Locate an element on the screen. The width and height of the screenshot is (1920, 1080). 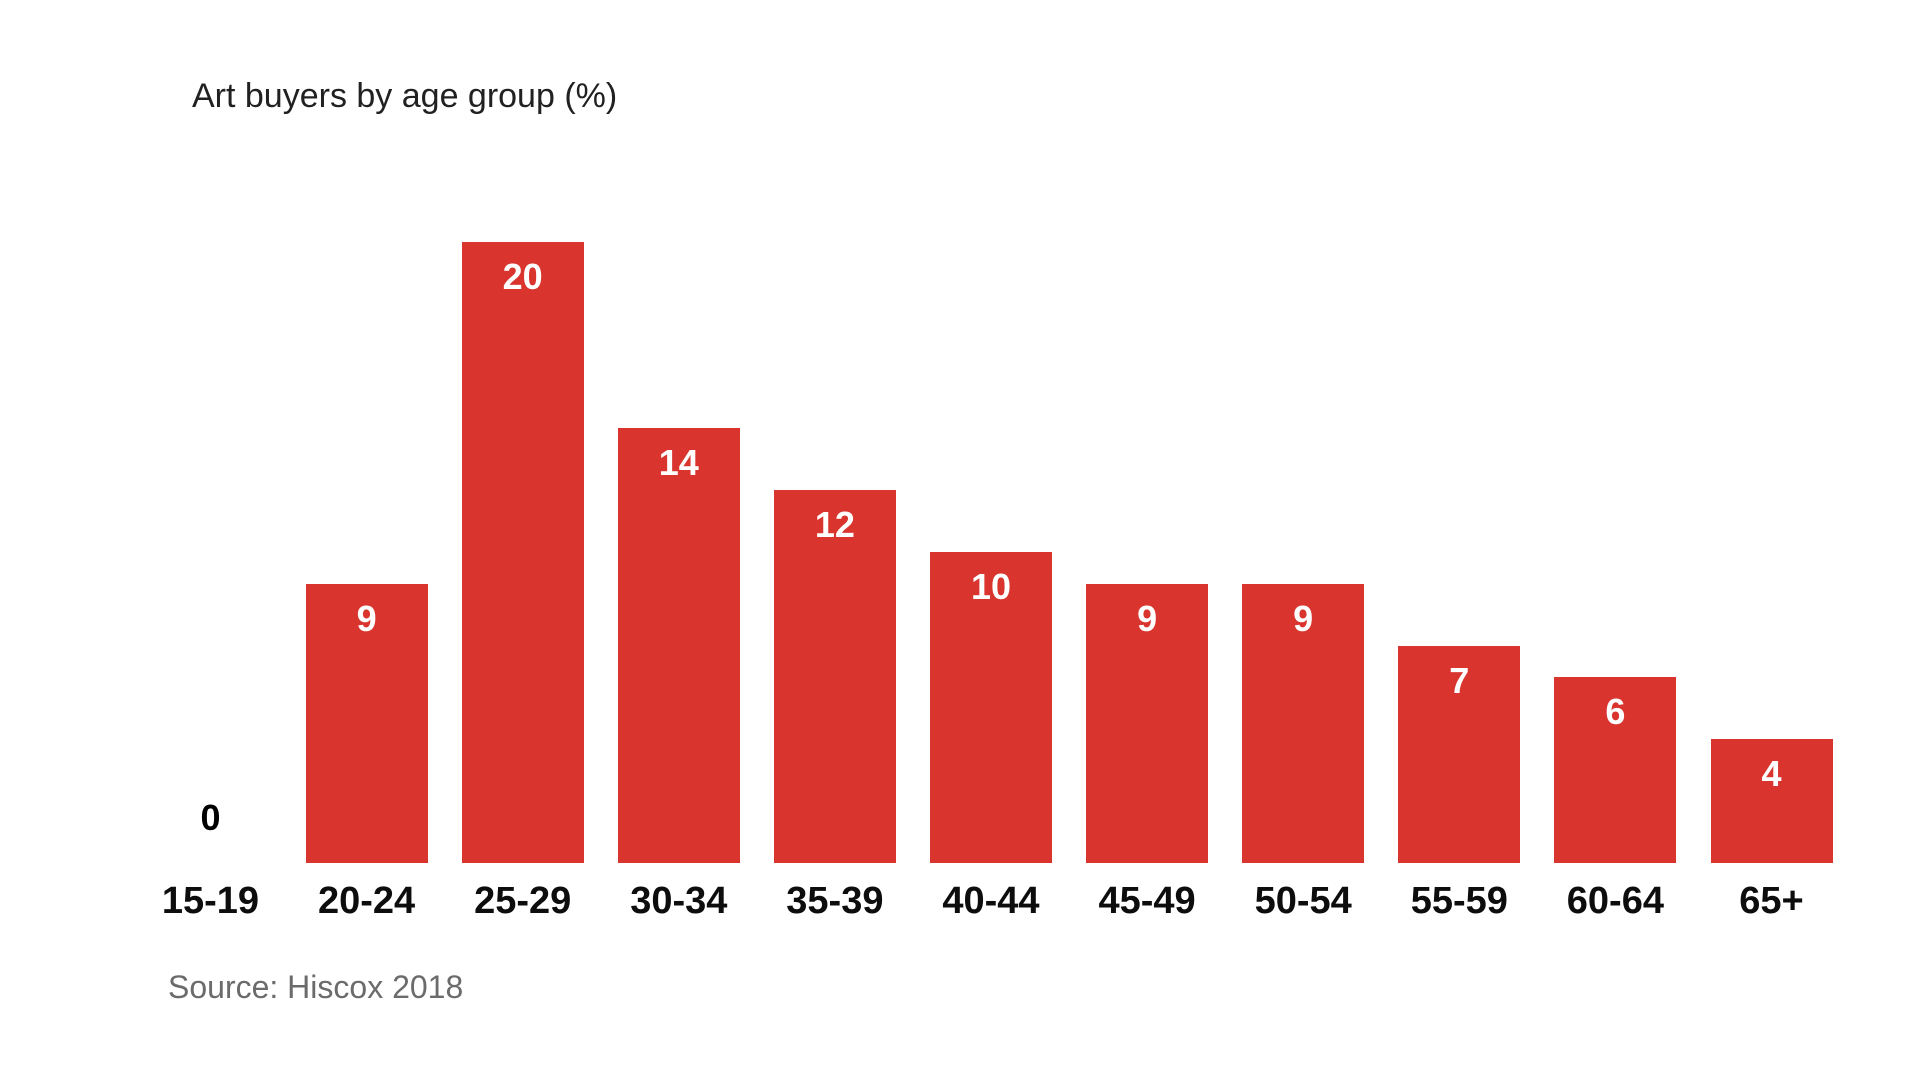
bar: 20 is located at coordinates (522, 552).